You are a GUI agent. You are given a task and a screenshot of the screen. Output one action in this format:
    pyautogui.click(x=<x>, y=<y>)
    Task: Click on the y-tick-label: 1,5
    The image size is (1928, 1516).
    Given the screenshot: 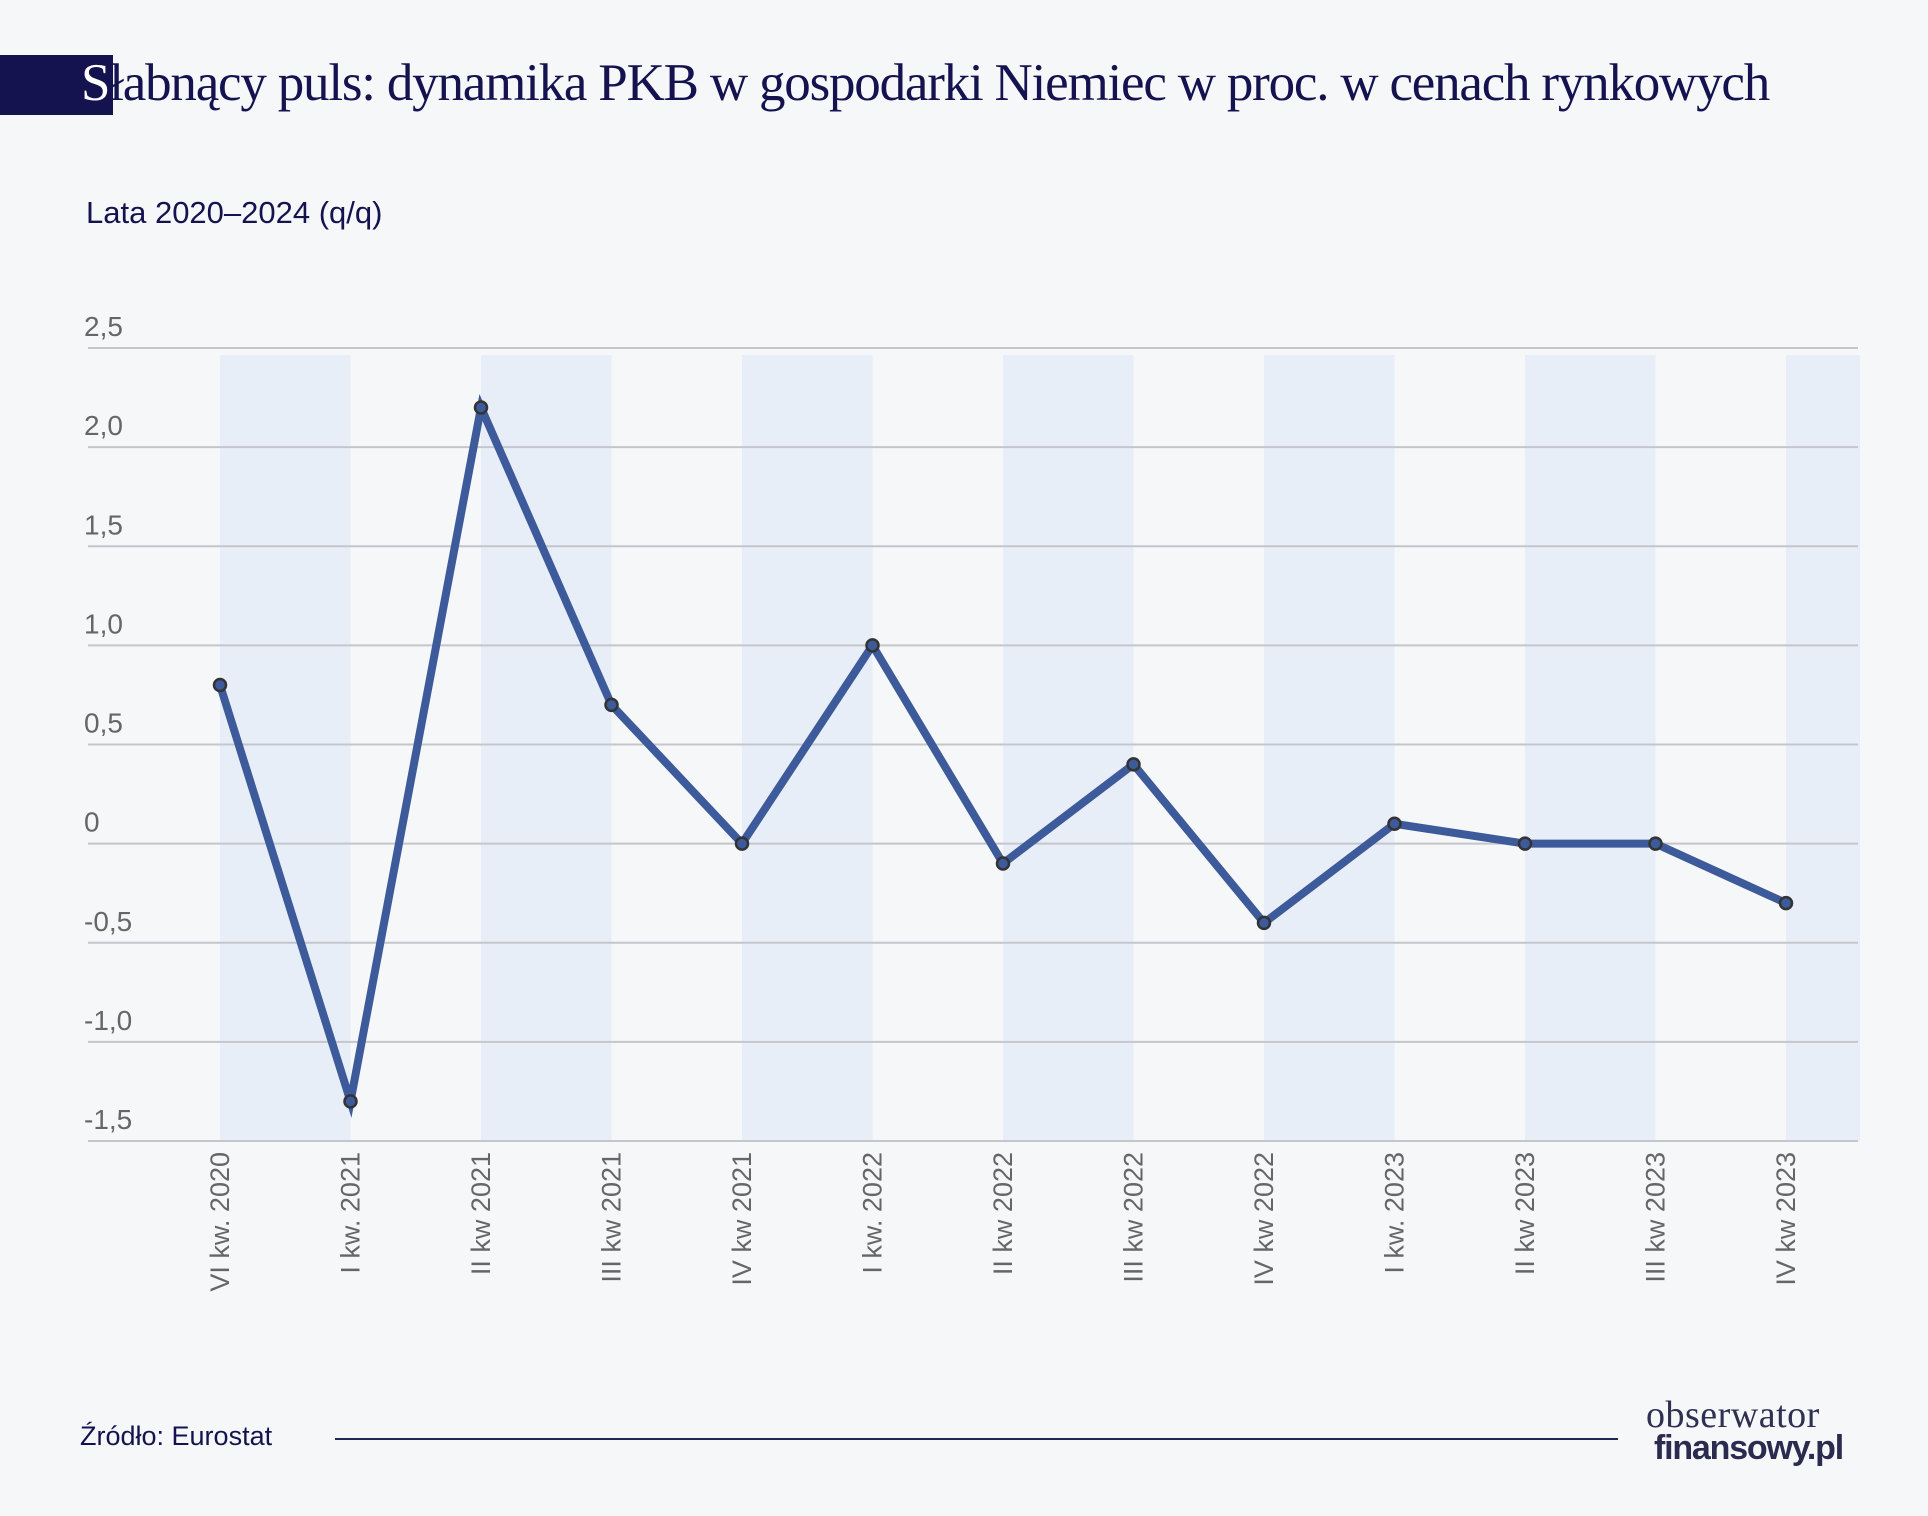 What is the action you would take?
    pyautogui.click(x=103, y=524)
    